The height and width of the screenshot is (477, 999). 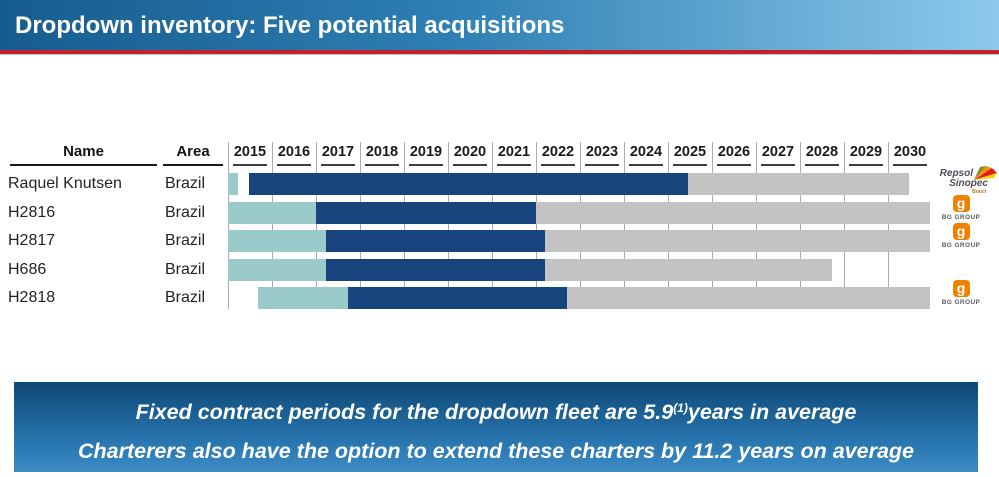 I want to click on year-header: 2028, so click(x=822, y=152).